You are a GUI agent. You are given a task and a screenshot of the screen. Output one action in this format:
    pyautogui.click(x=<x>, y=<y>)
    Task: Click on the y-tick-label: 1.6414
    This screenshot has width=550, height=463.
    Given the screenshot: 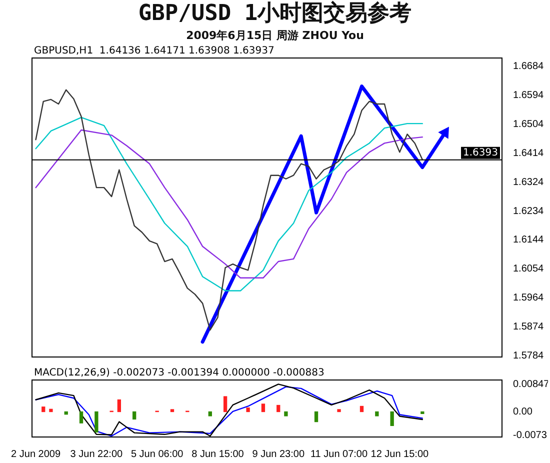 What is the action you would take?
    pyautogui.click(x=528, y=153)
    